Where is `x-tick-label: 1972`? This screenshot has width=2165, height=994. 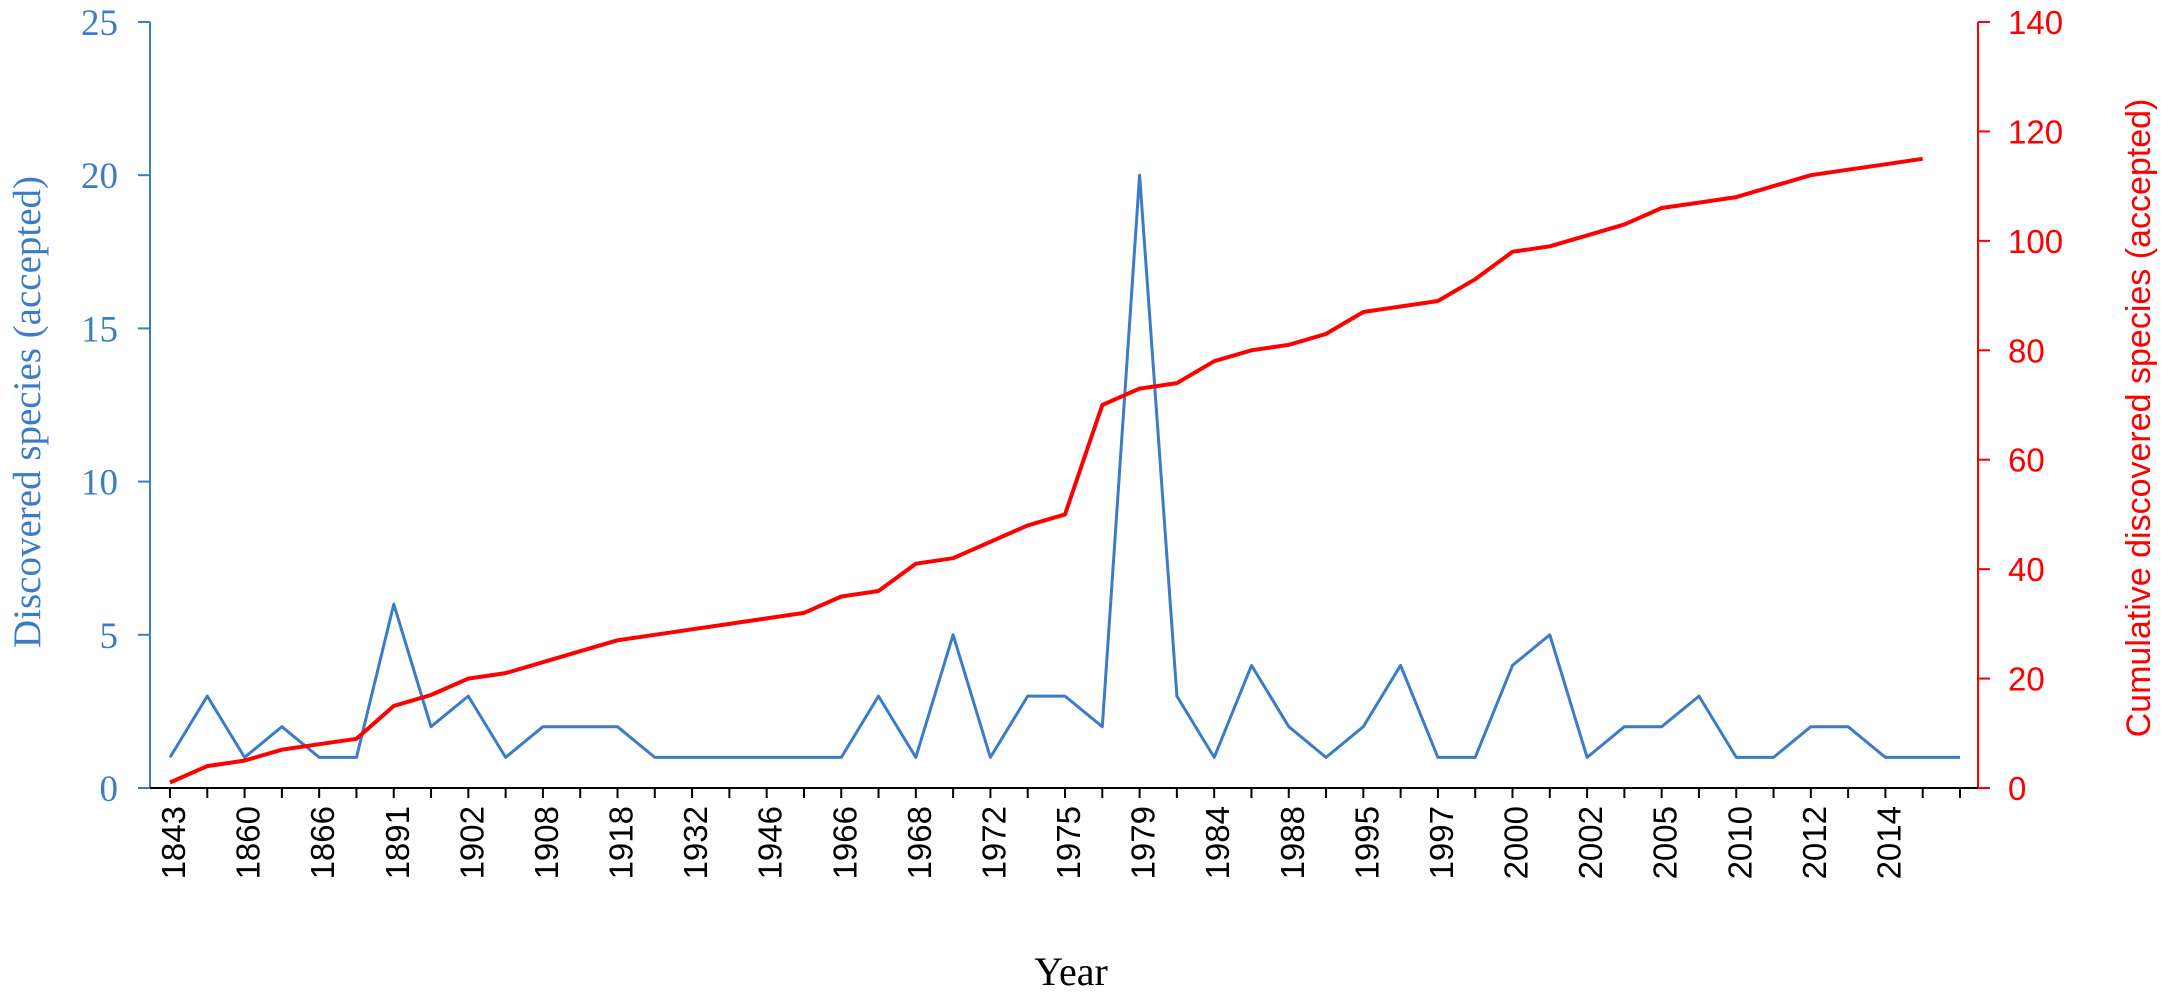
x-tick-label: 1972 is located at coordinates (993, 842).